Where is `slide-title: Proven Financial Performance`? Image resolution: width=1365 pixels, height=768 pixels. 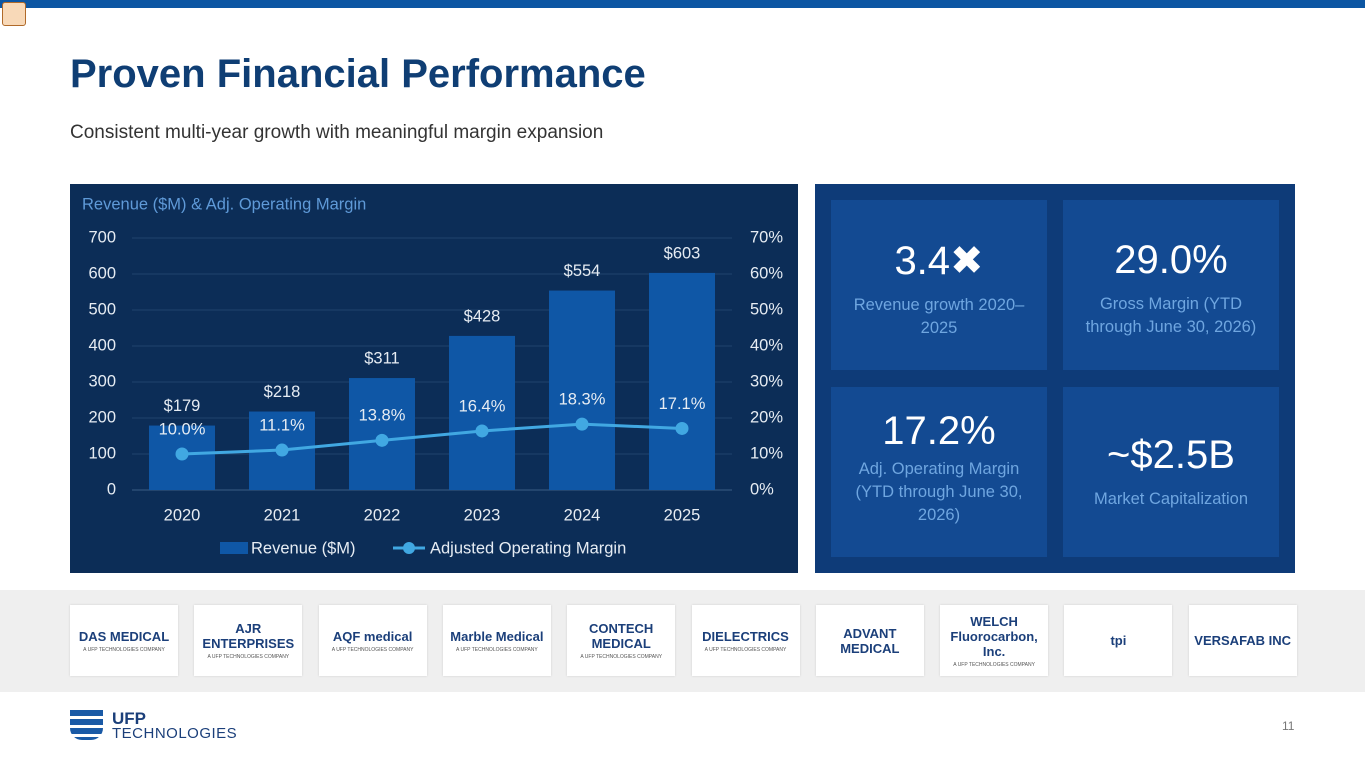 slide-title: Proven Financial Performance is located at coordinates (358, 74).